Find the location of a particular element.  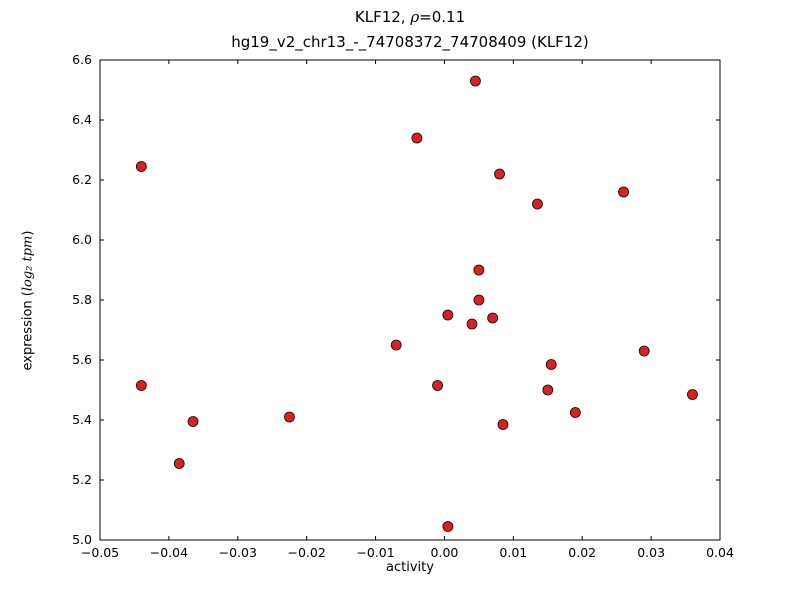

x-tick-label: −0.01 is located at coordinates (375, 552).